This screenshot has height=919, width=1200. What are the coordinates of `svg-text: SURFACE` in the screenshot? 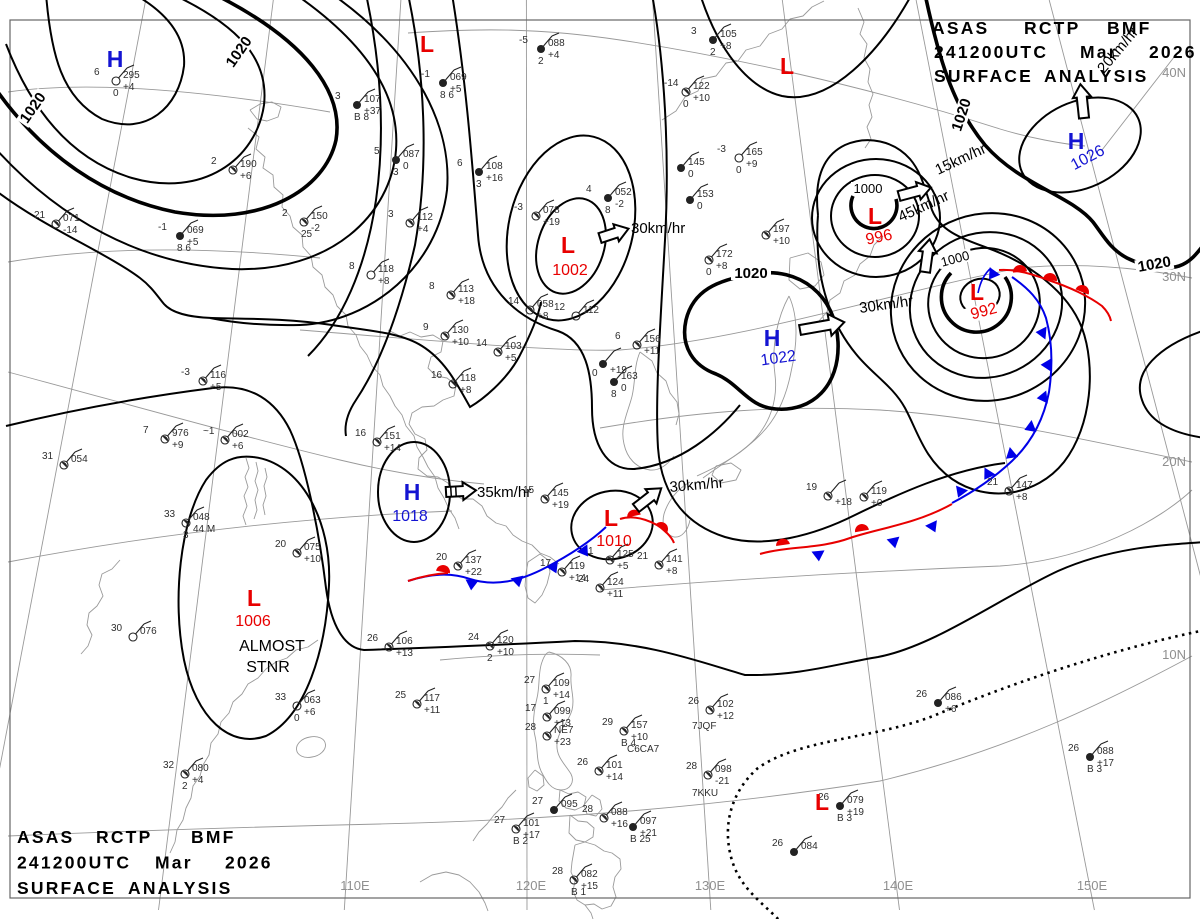 It's located at (66, 888).